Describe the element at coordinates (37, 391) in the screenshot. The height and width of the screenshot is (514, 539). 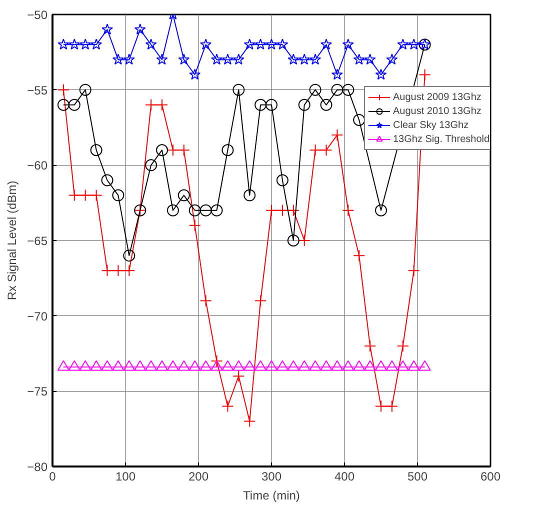
I see `y-tick-label: −75` at that location.